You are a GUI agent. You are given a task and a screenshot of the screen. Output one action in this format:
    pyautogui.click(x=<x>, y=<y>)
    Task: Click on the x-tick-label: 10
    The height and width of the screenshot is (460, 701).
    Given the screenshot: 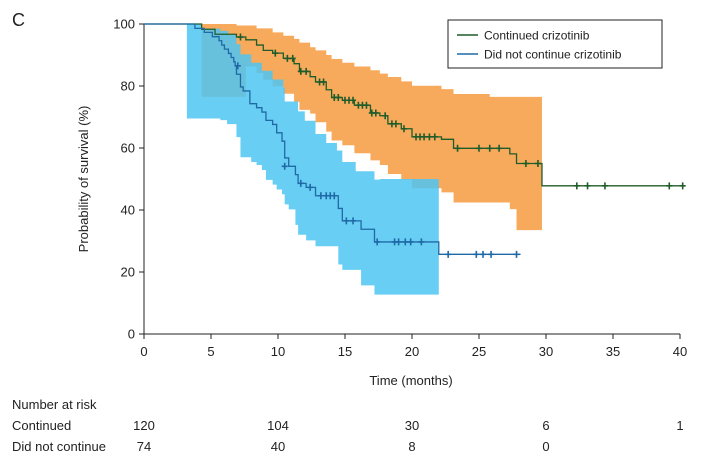 What is the action you would take?
    pyautogui.click(x=278, y=351)
    